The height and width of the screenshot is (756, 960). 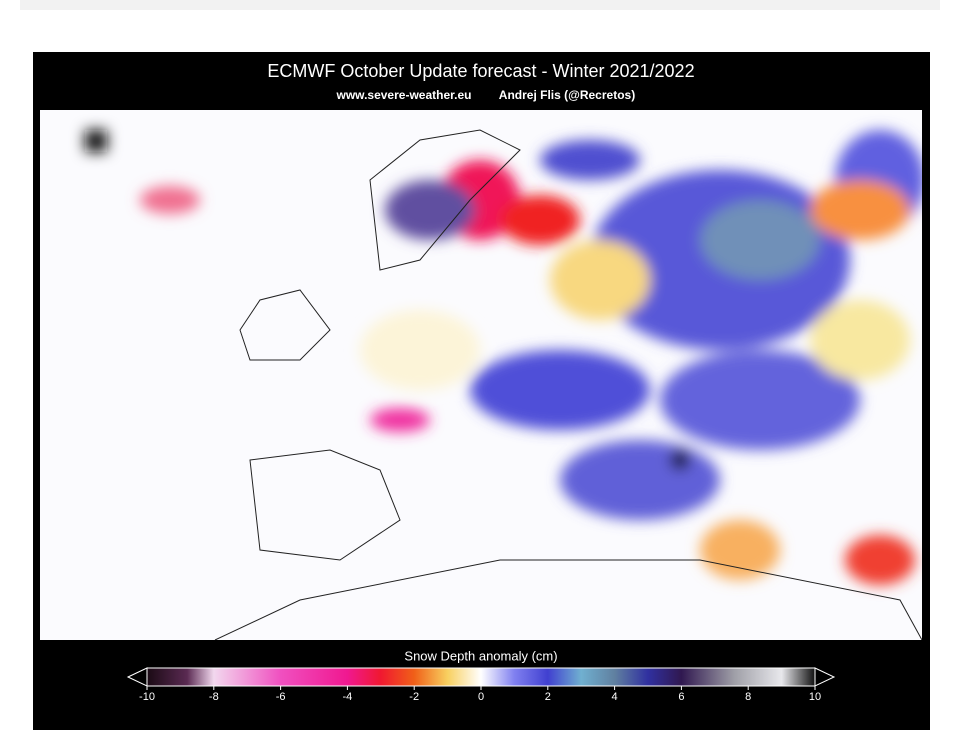 What do you see at coordinates (481, 677) in the screenshot?
I see `colorbar` at bounding box center [481, 677].